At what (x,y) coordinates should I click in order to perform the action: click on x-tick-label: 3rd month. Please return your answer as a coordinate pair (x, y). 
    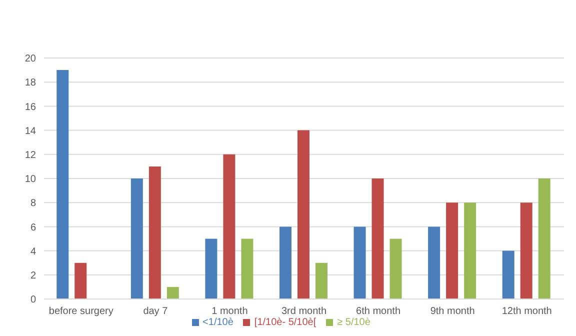
    Looking at the image, I should click on (304, 312).